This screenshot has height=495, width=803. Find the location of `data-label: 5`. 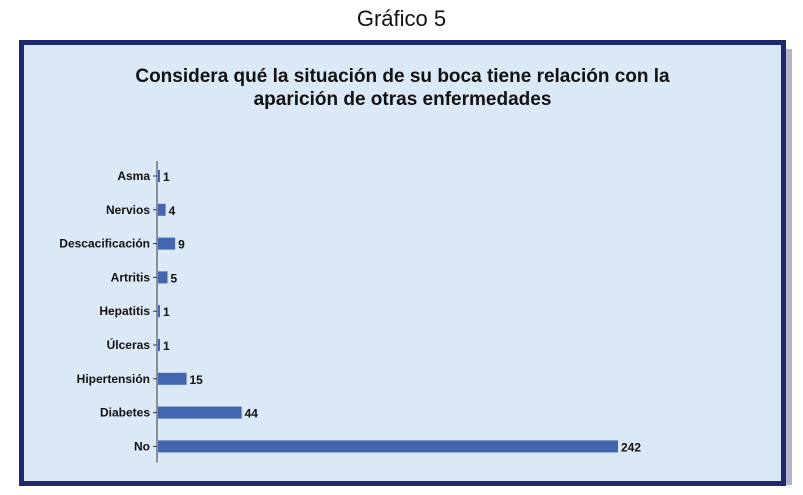

data-label: 5 is located at coordinates (174, 278).